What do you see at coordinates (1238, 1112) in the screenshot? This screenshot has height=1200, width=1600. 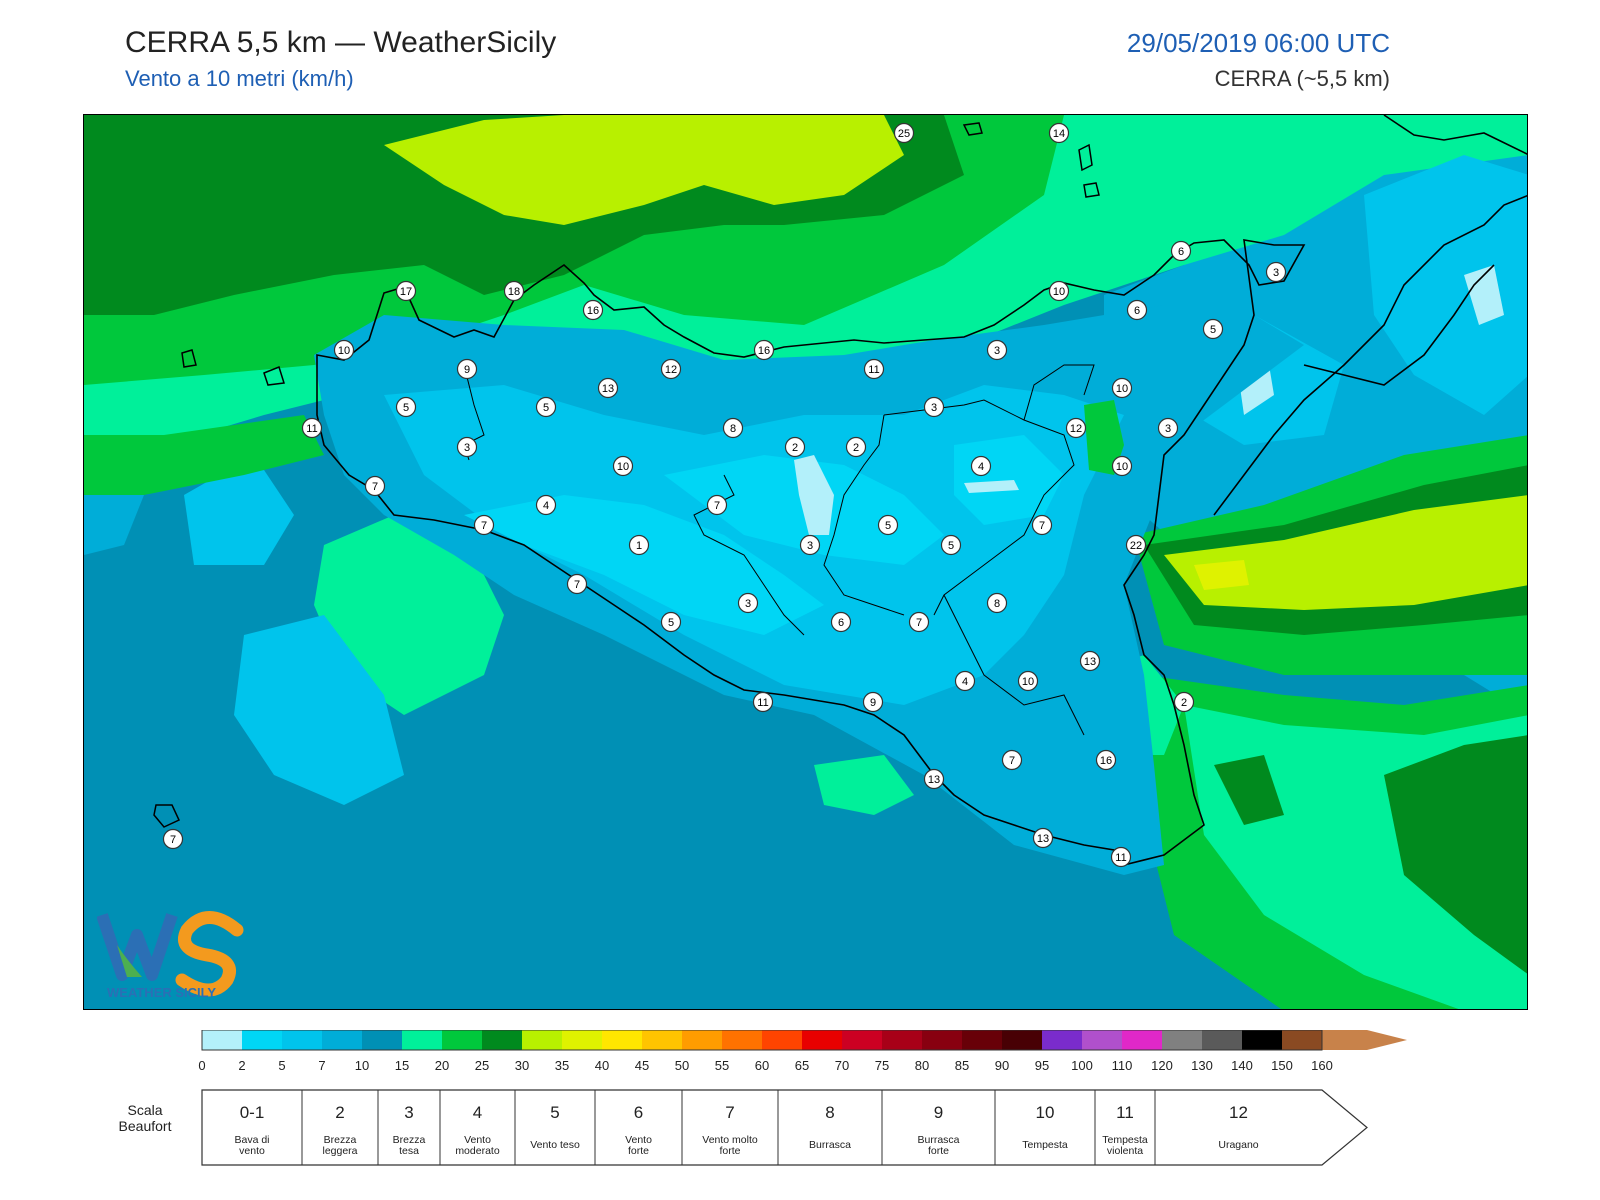 I see `beaufort-number: 12` at bounding box center [1238, 1112].